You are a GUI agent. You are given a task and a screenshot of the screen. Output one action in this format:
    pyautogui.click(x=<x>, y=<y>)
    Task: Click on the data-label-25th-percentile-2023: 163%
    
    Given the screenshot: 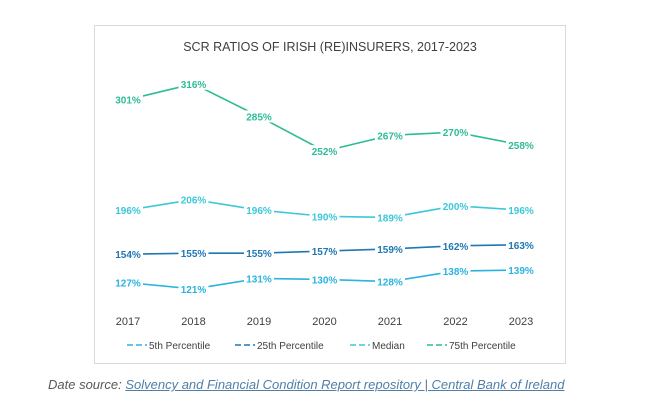 What is the action you would take?
    pyautogui.click(x=521, y=246)
    